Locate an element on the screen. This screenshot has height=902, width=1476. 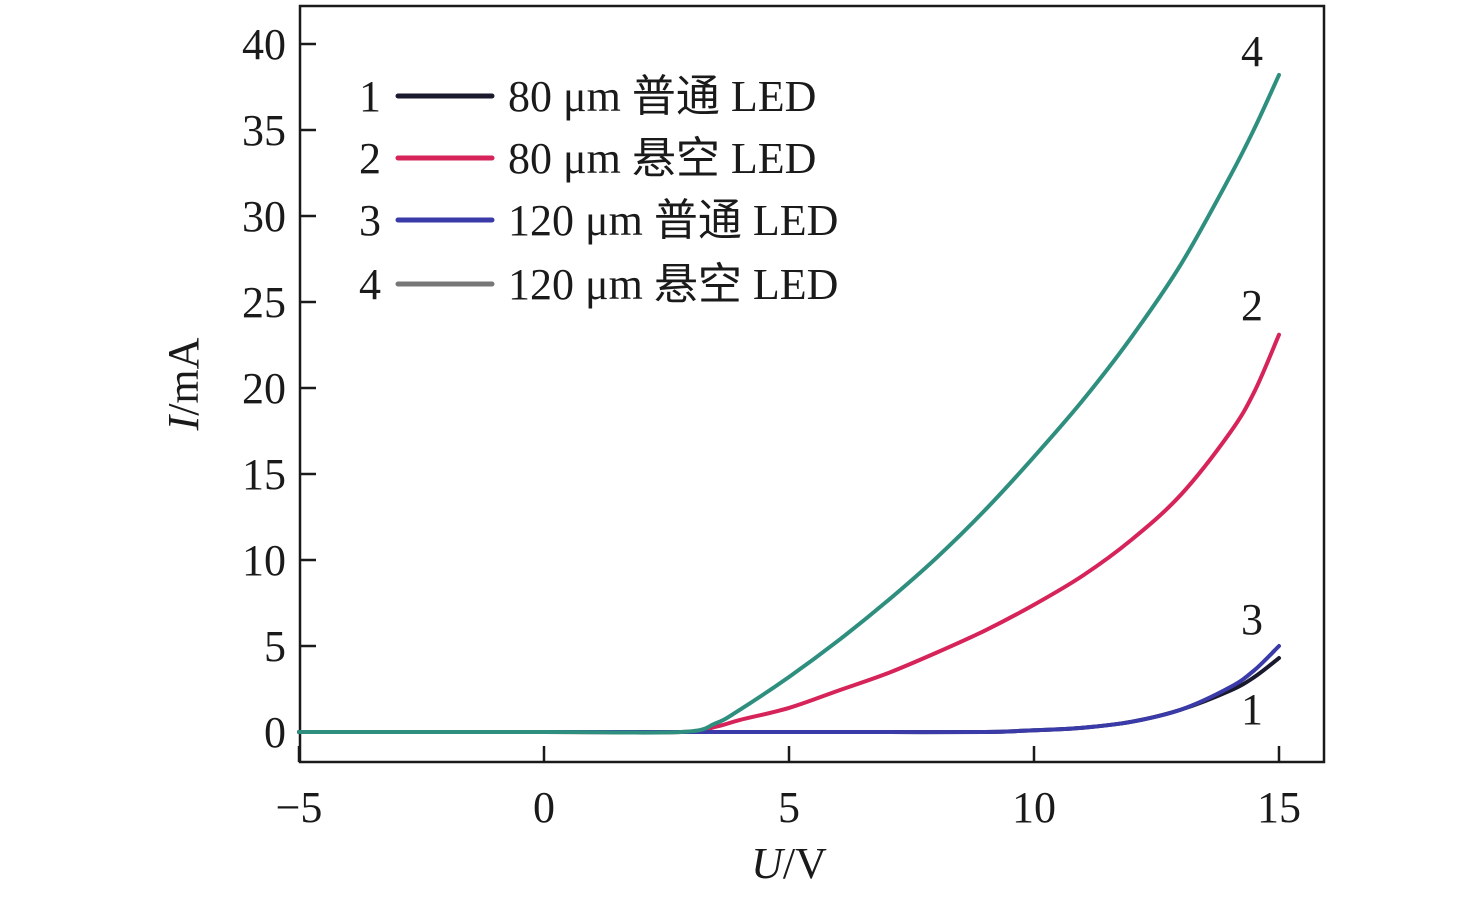
y-tick-label: 30 is located at coordinates (264, 216).